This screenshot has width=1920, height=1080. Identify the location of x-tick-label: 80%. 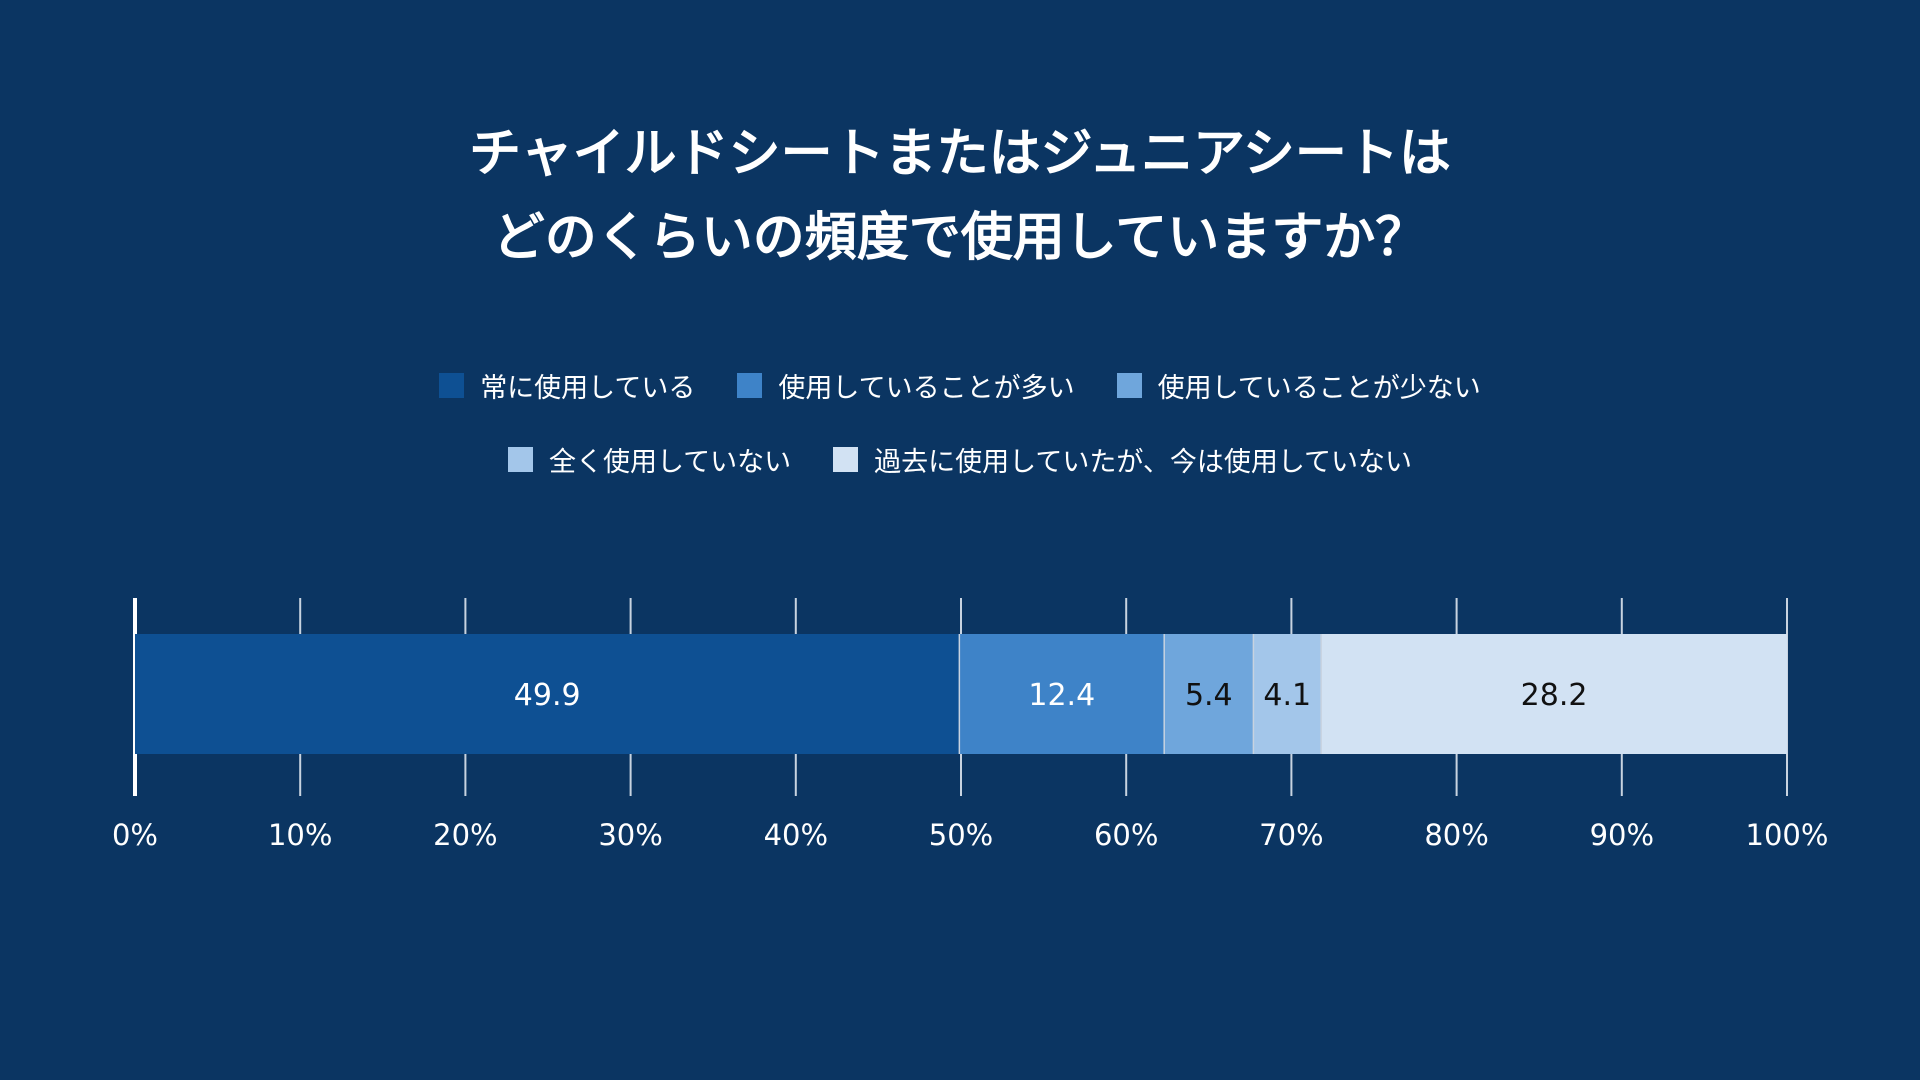
(1456, 835).